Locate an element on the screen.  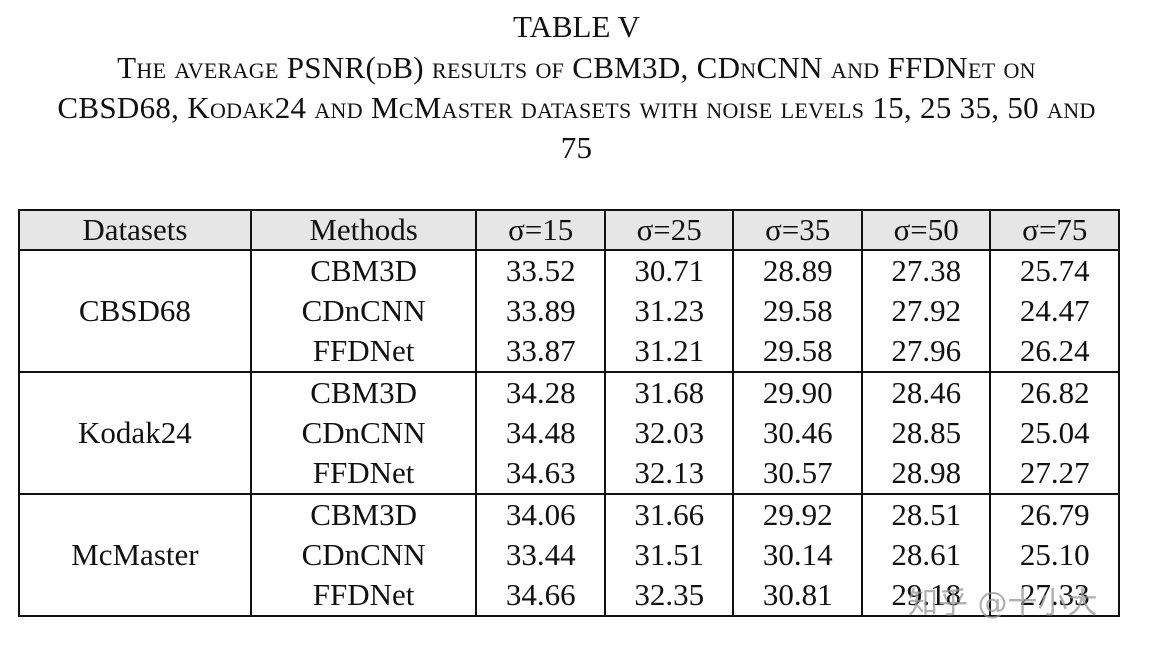
dataset-cell: CBSD68 is located at coordinates (135, 311).